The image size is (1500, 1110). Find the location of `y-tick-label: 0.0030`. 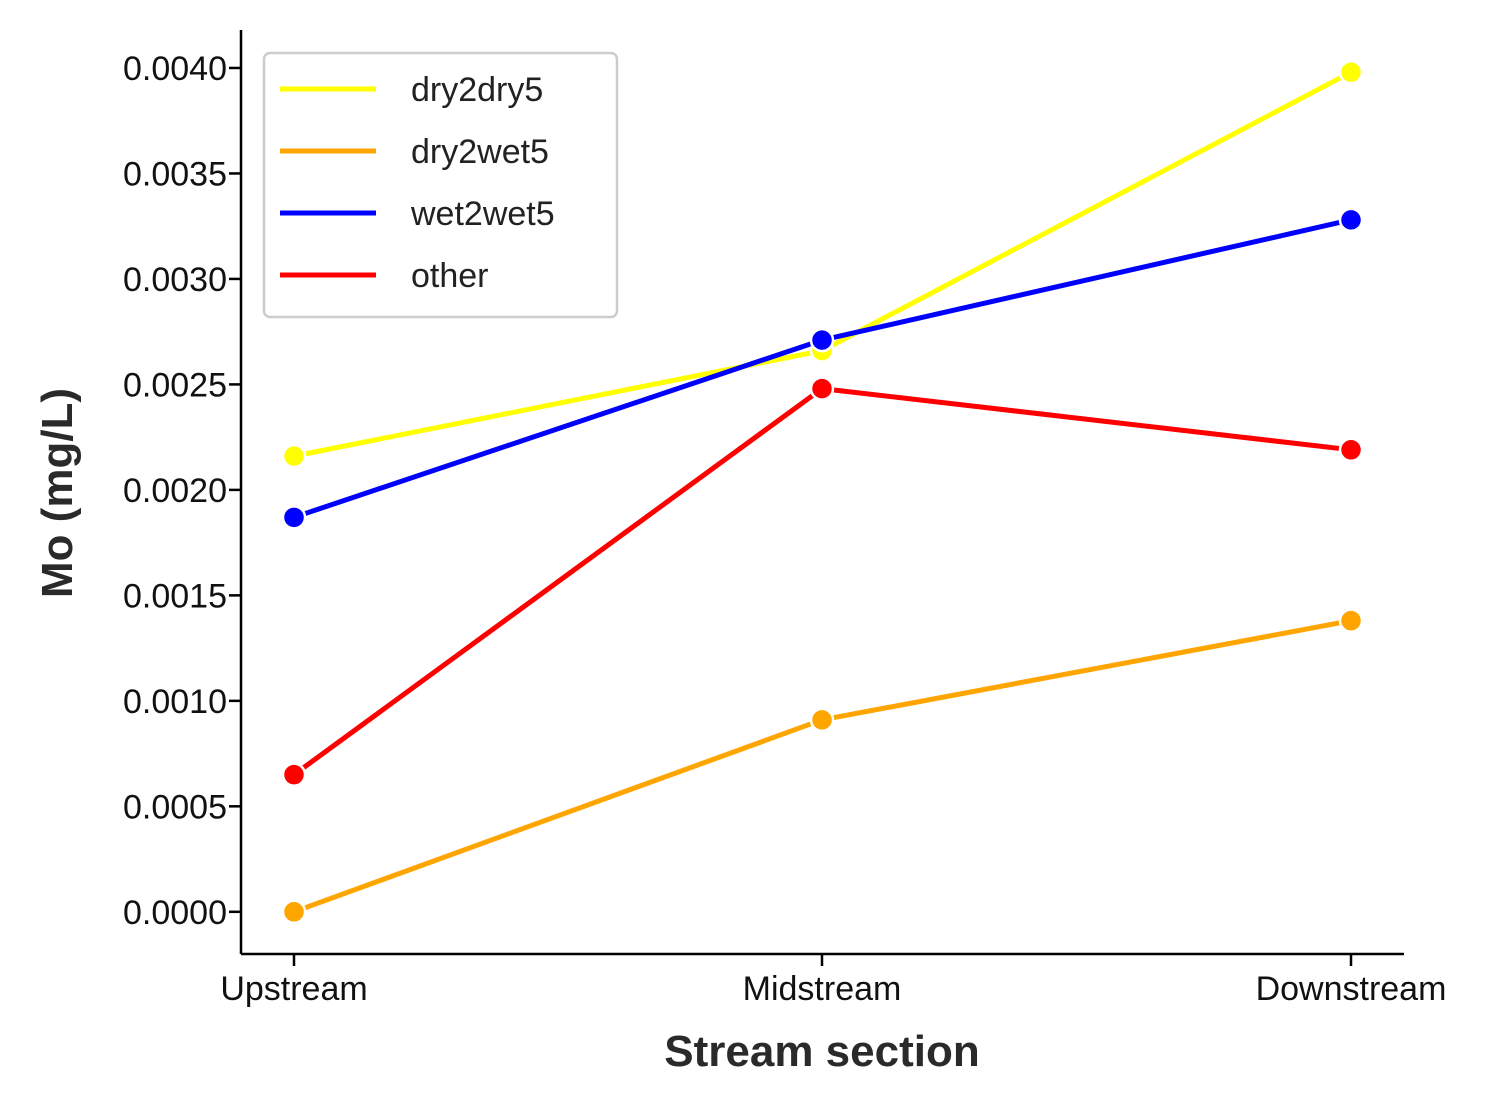

y-tick-label: 0.0030 is located at coordinates (175, 280).